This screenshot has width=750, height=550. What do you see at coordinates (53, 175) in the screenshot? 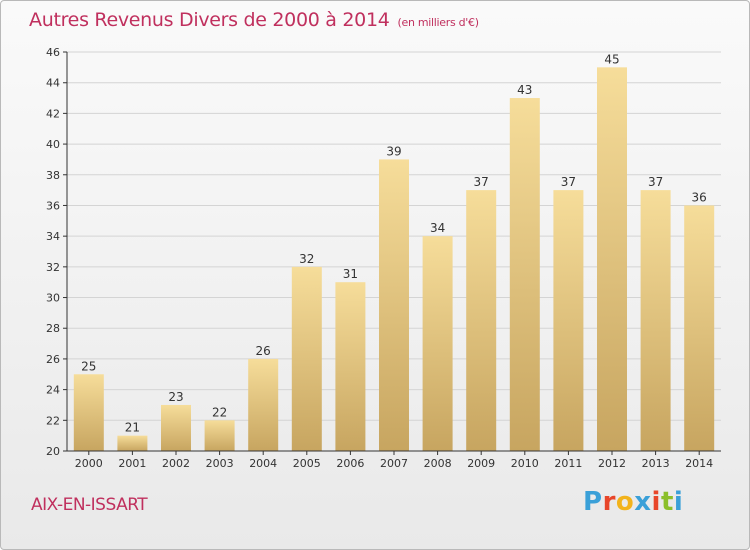
I see `y-tick-label: 38` at bounding box center [53, 175].